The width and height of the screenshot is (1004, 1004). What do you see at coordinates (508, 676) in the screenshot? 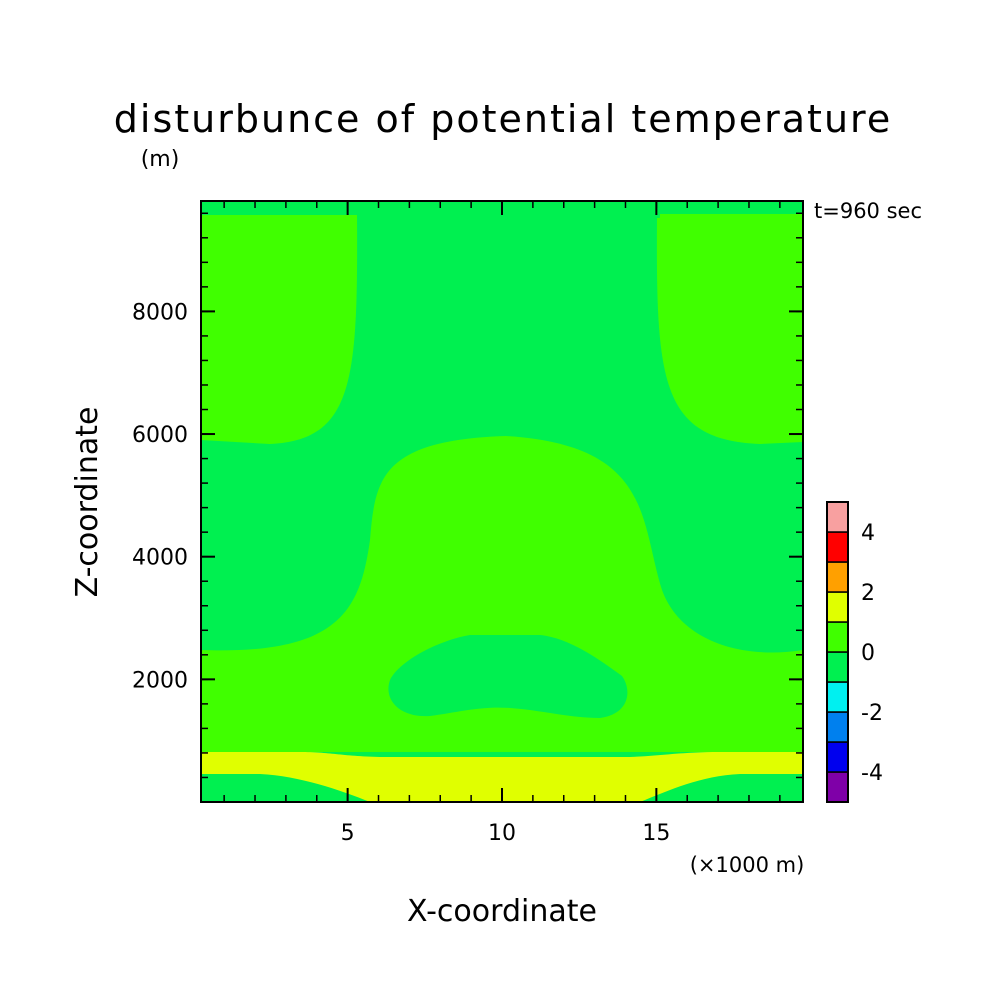
I see `contour-region-low-oval` at bounding box center [508, 676].